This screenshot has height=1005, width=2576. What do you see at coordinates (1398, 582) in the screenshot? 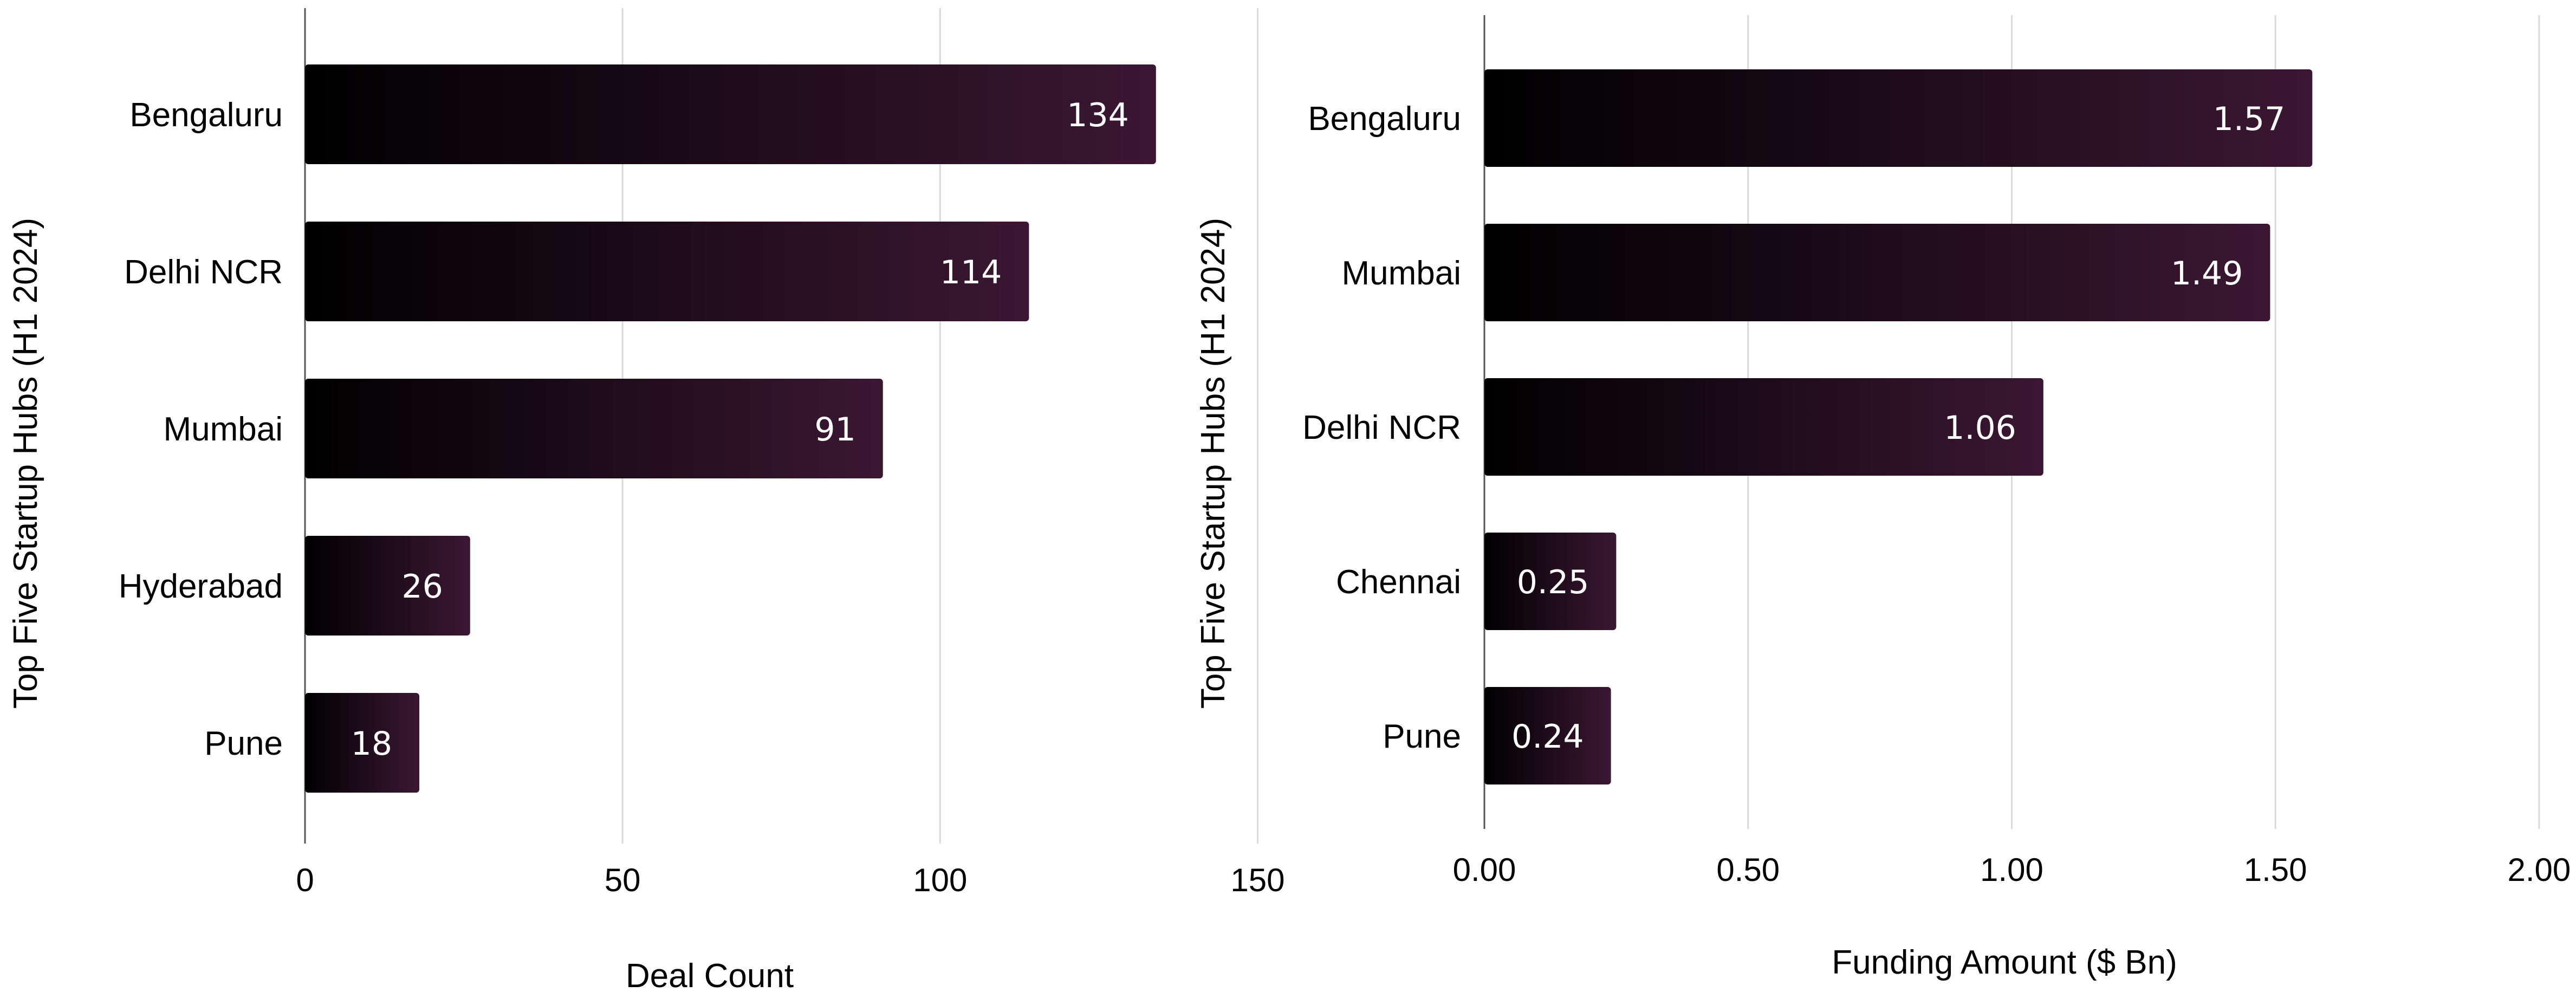
I see `category-label: Chennai` at bounding box center [1398, 582].